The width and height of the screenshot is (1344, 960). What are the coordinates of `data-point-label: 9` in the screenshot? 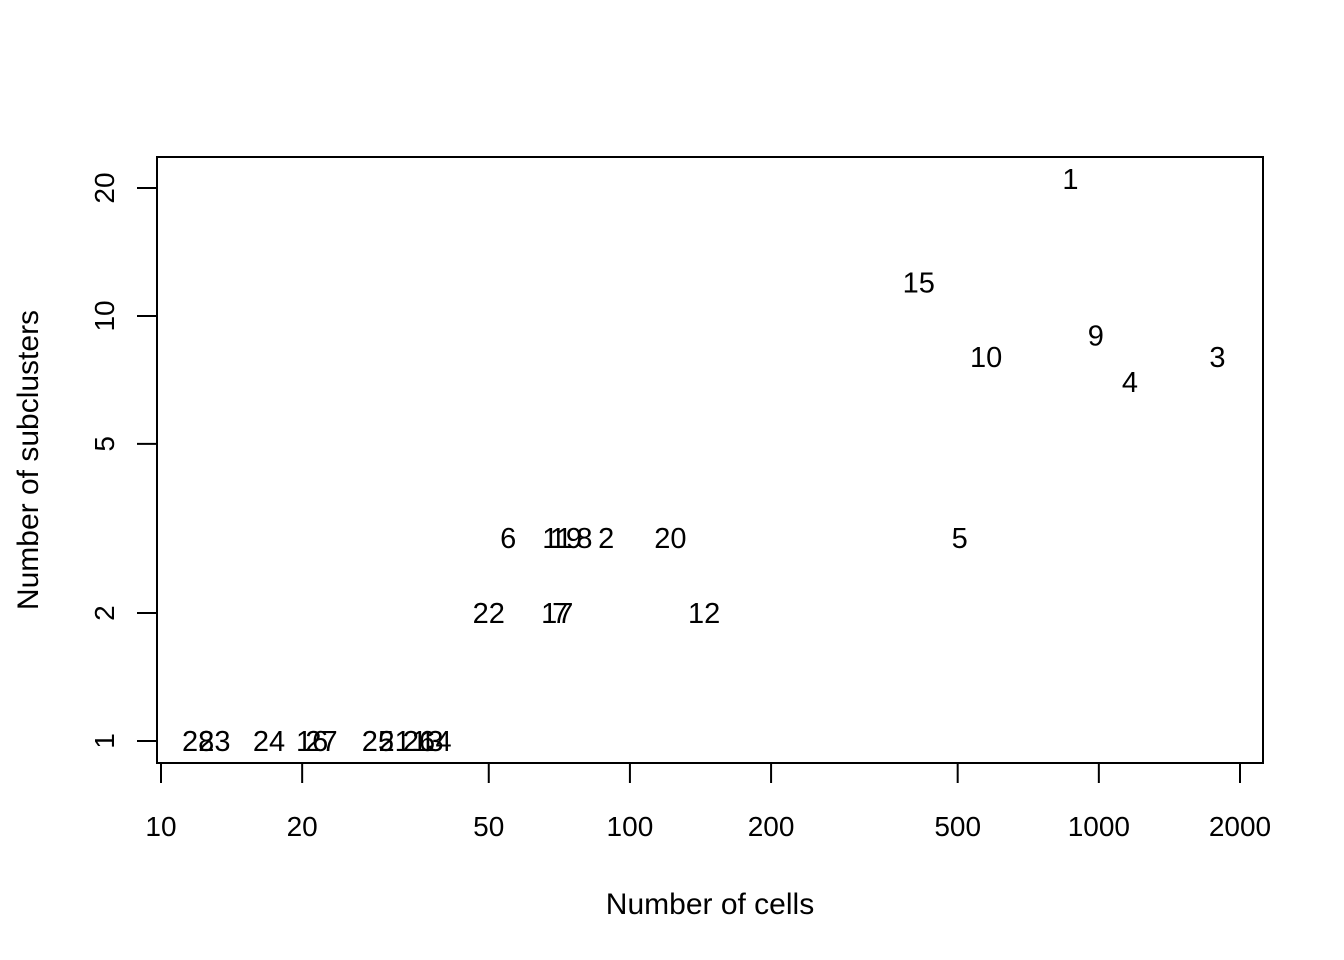 It's located at (1096, 336).